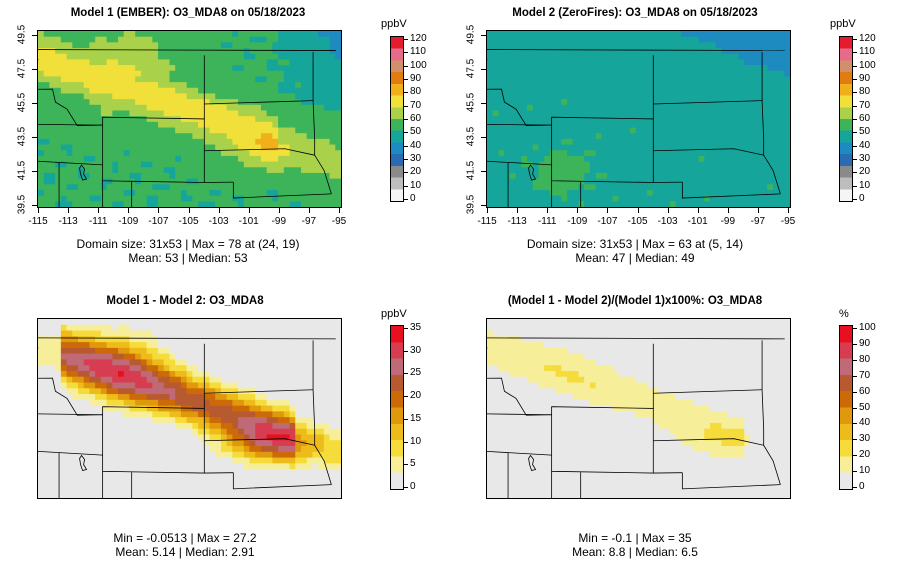  Describe the element at coordinates (865, 407) in the screenshot. I see `scale-tick-label: 50` at that location.